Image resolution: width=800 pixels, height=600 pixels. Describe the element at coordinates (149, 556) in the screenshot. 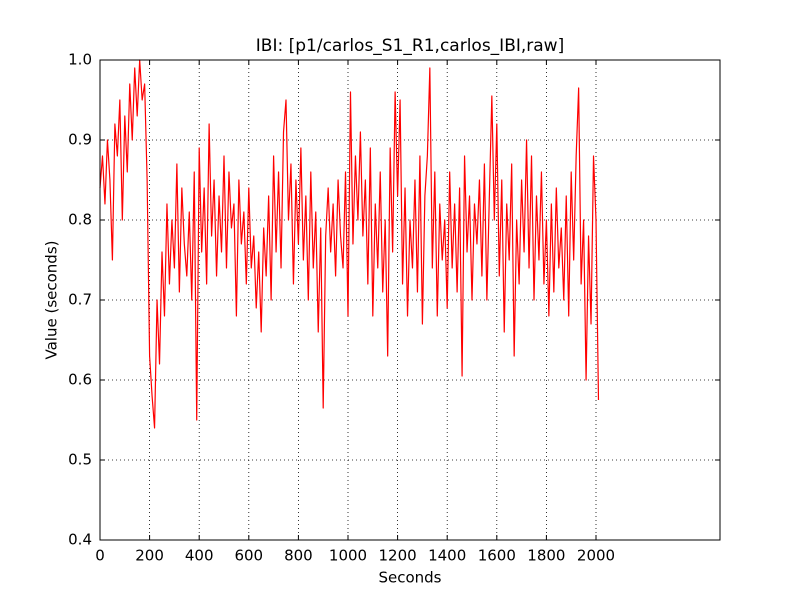

I see `x-tick-label: 200` at that location.